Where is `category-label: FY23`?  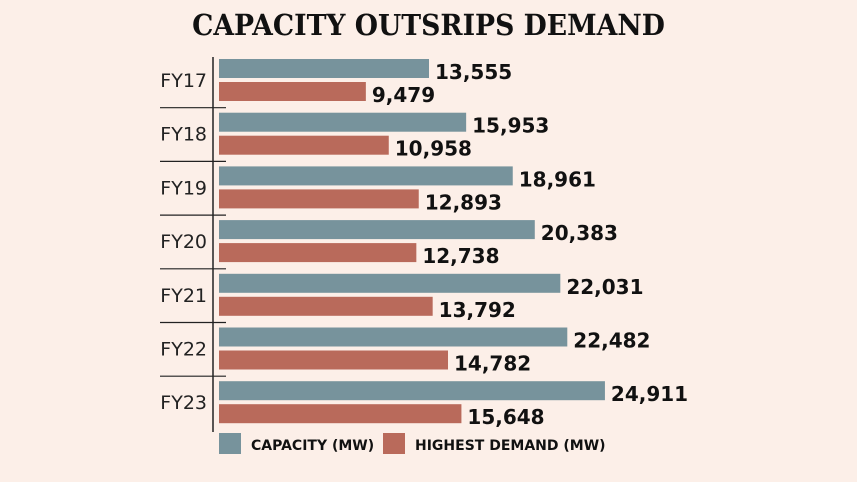 category-label: FY23 is located at coordinates (183, 403).